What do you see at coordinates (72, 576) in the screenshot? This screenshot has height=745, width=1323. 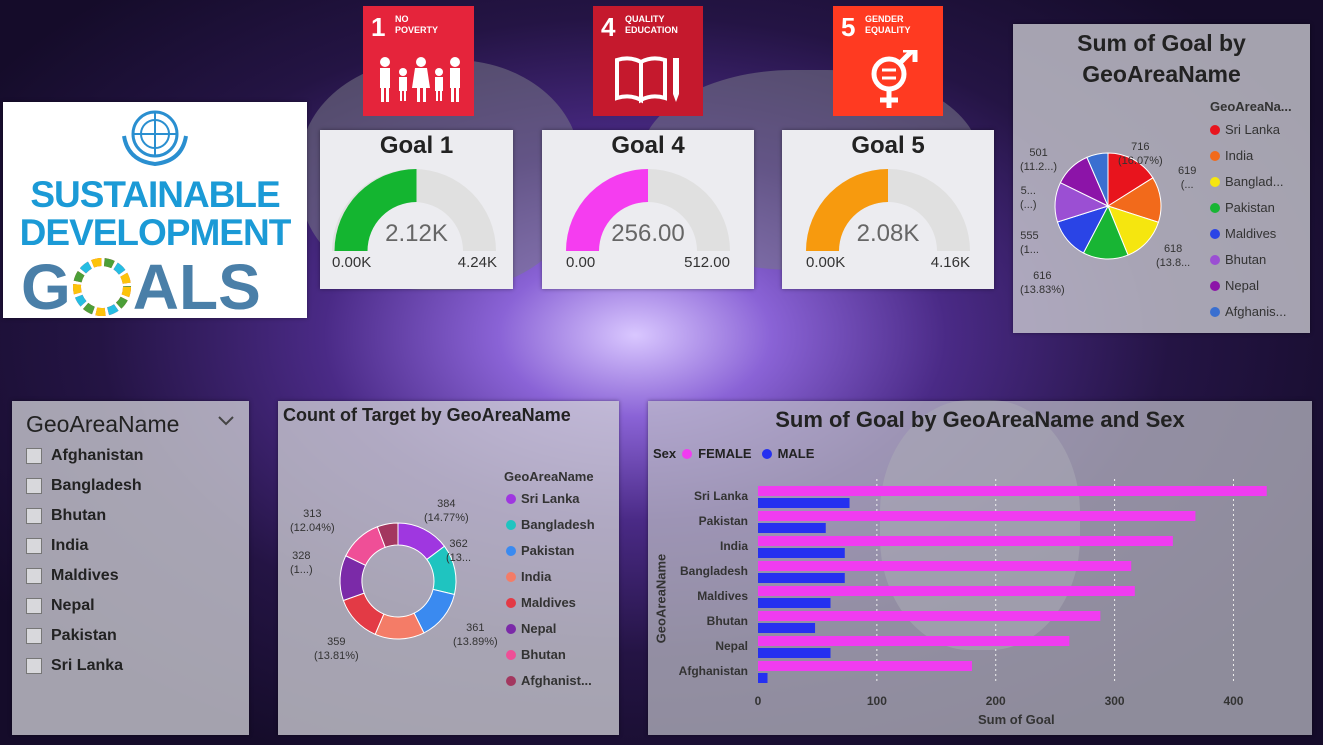 I see `slicer-item-maldives: Maldives` at bounding box center [72, 576].